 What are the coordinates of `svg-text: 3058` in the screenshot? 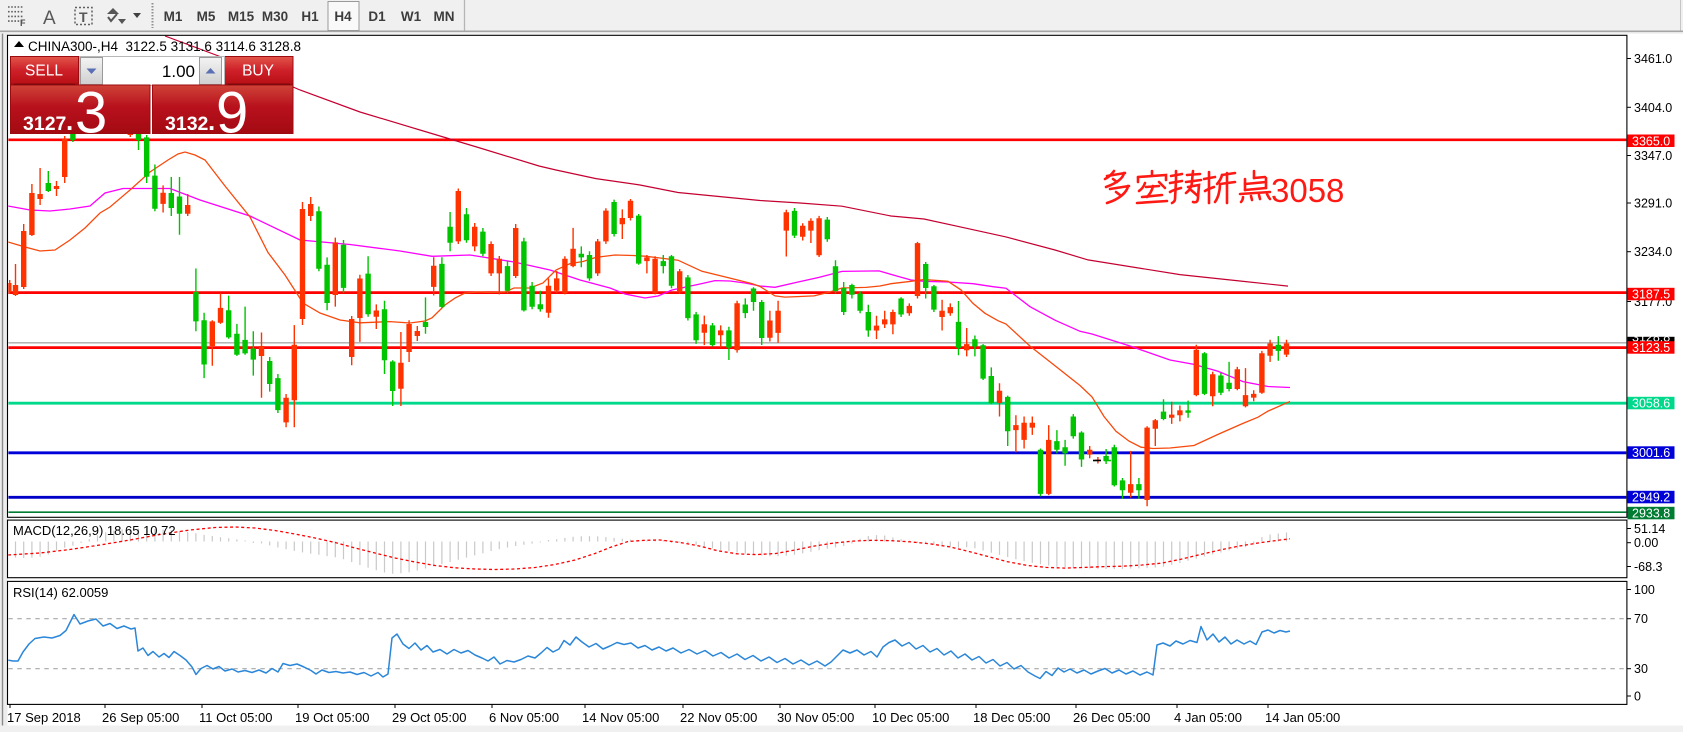 It's located at (1307, 190).